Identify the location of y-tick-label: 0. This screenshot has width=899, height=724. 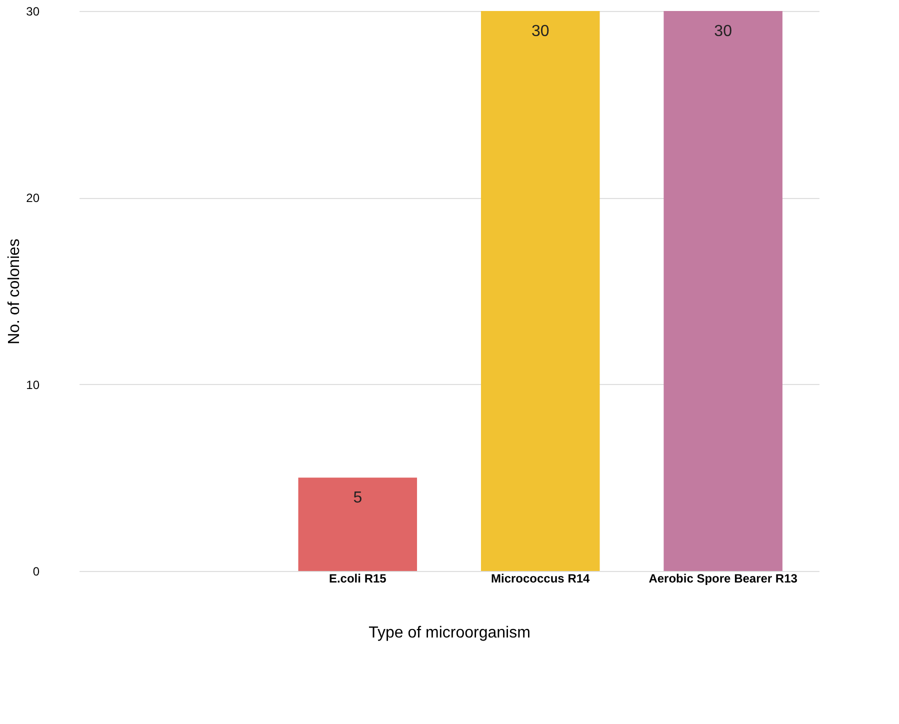
(36, 571).